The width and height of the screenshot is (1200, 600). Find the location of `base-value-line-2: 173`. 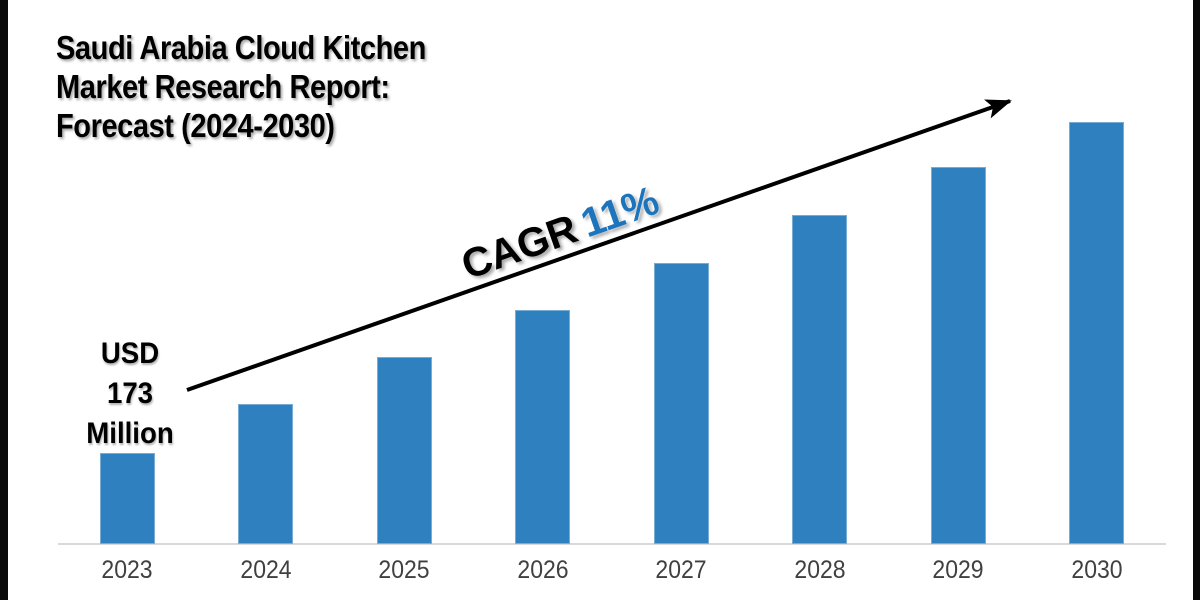

base-value-line-2: 173 is located at coordinates (130, 393).